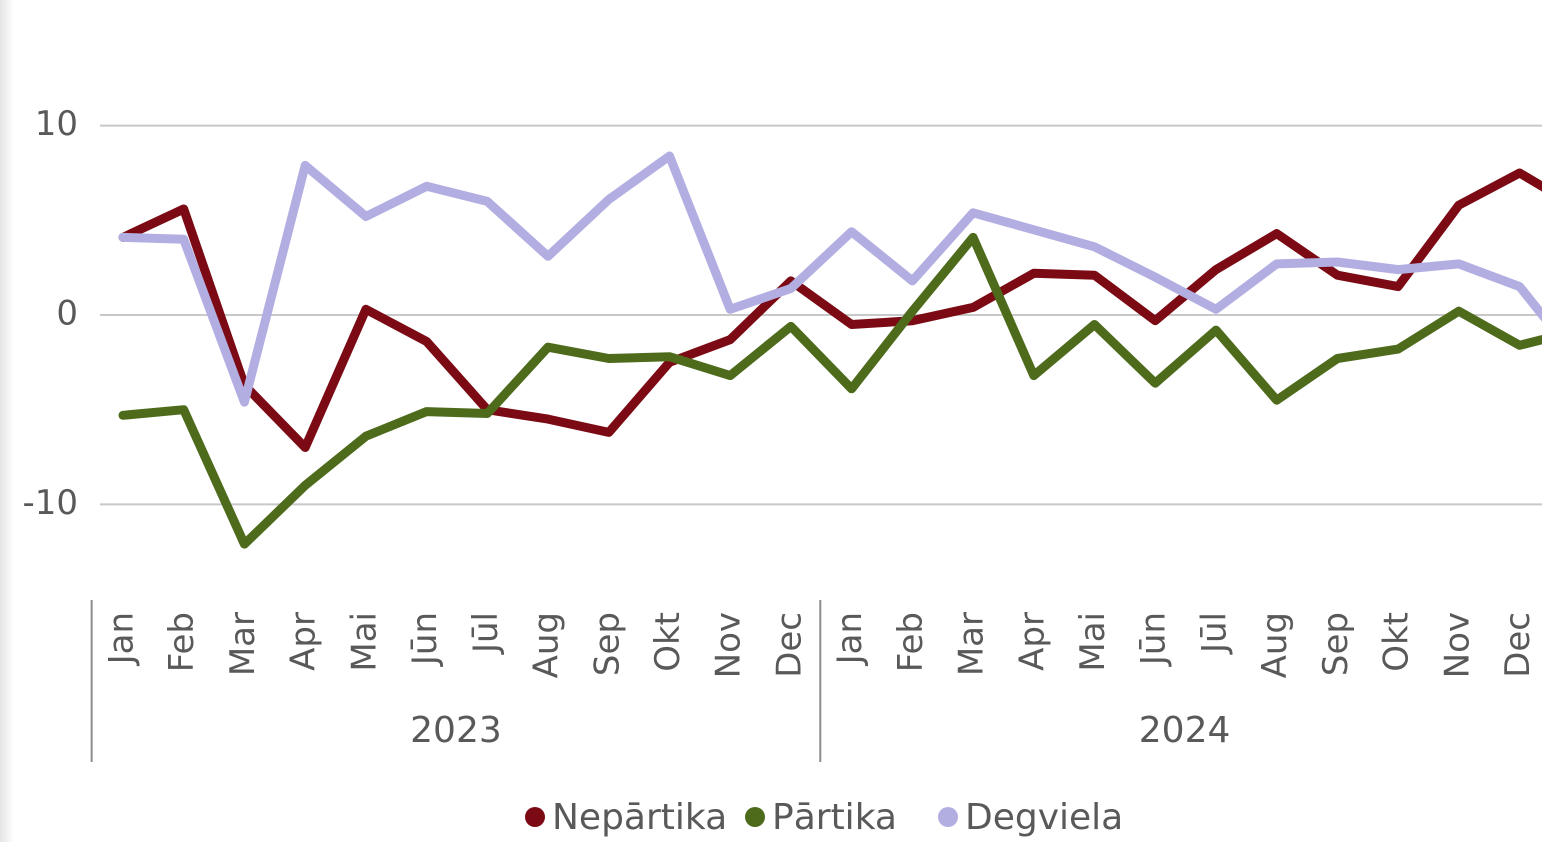 Image resolution: width=1542 pixels, height=842 pixels. Describe the element at coordinates (7, 421) in the screenshot. I see `edge-shade` at that location.